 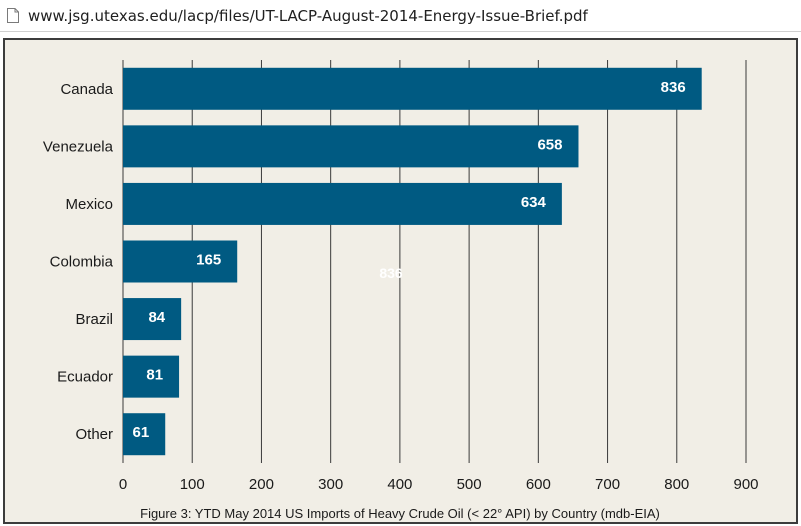 I want to click on category-label: Ecuador, so click(x=85, y=377).